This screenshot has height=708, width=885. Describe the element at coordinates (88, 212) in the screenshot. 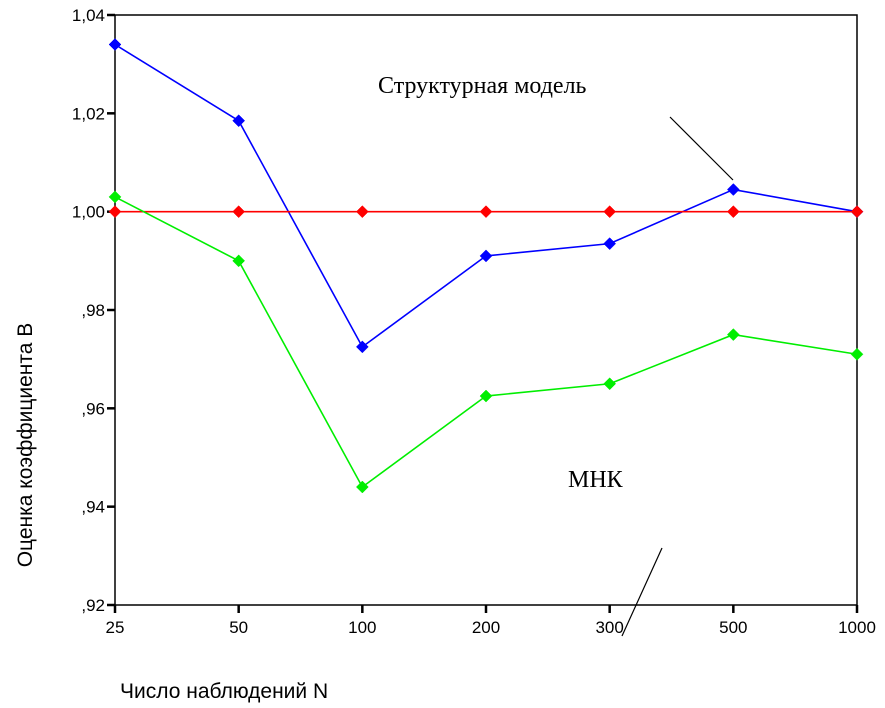

I see `y-tick-label: 1,00` at that location.